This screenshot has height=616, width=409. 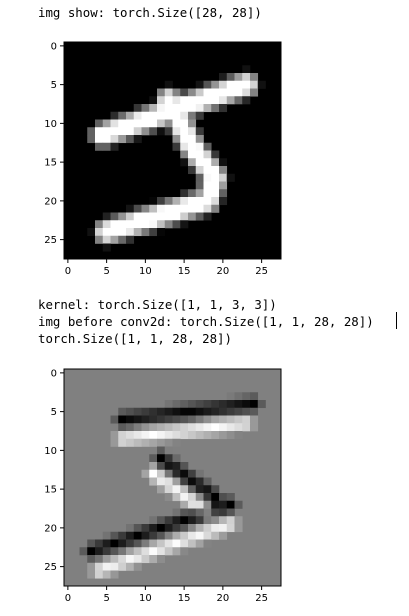 I want to click on output-line-kernel: kernel: torch.Size([1, 1, 3, 3]), so click(x=157, y=304).